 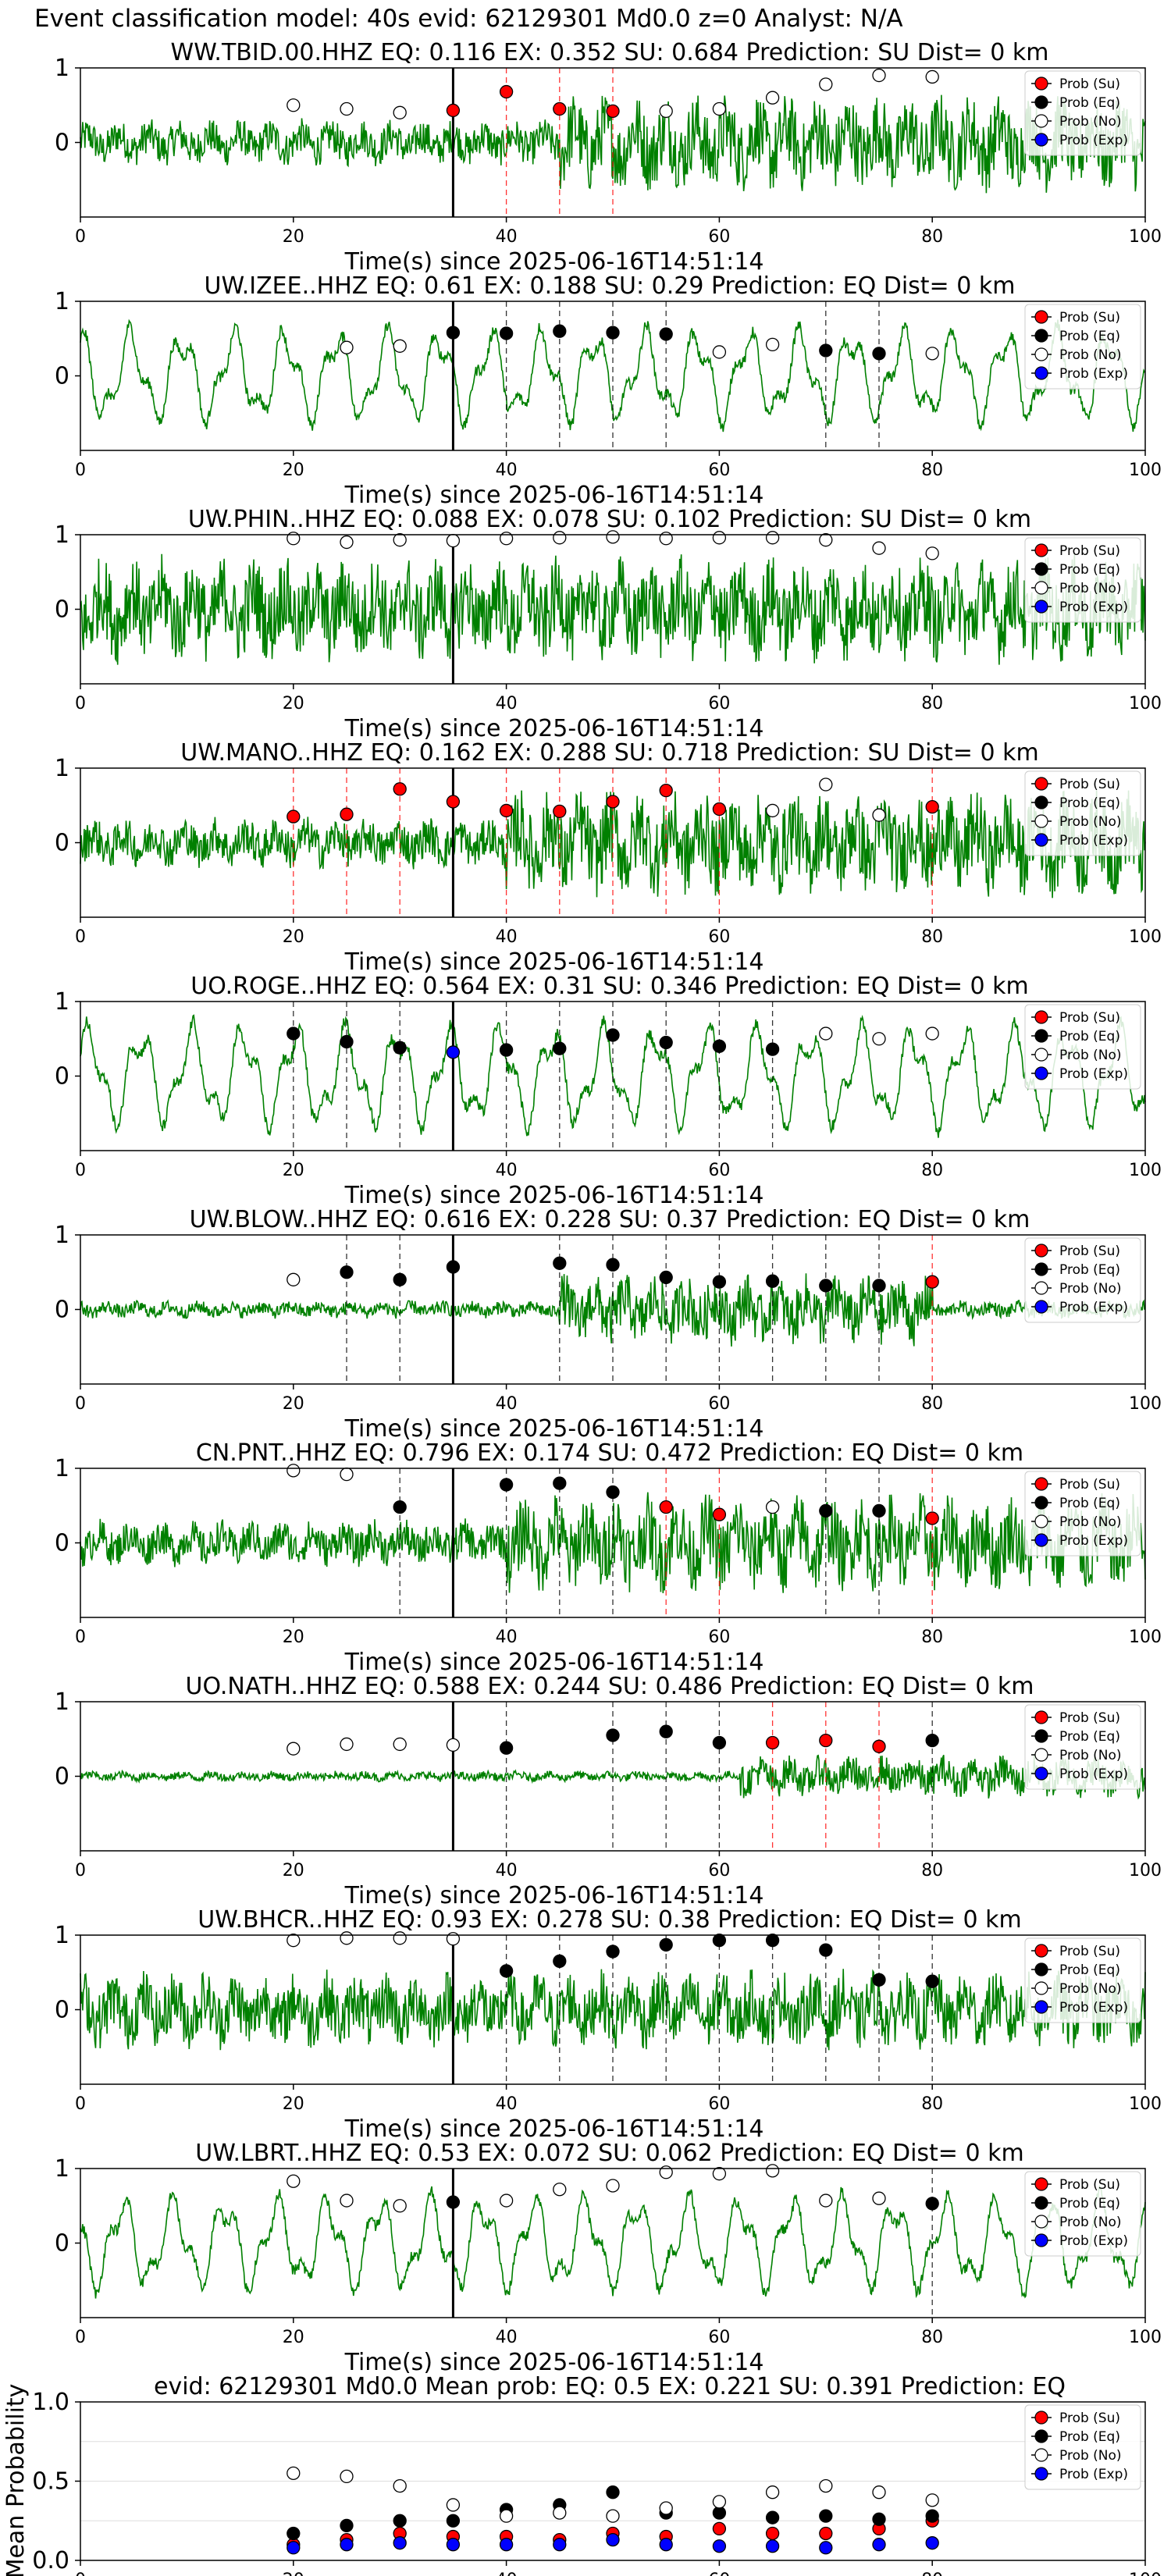 I want to click on y-tick-label: 0.5, so click(x=51, y=2482).